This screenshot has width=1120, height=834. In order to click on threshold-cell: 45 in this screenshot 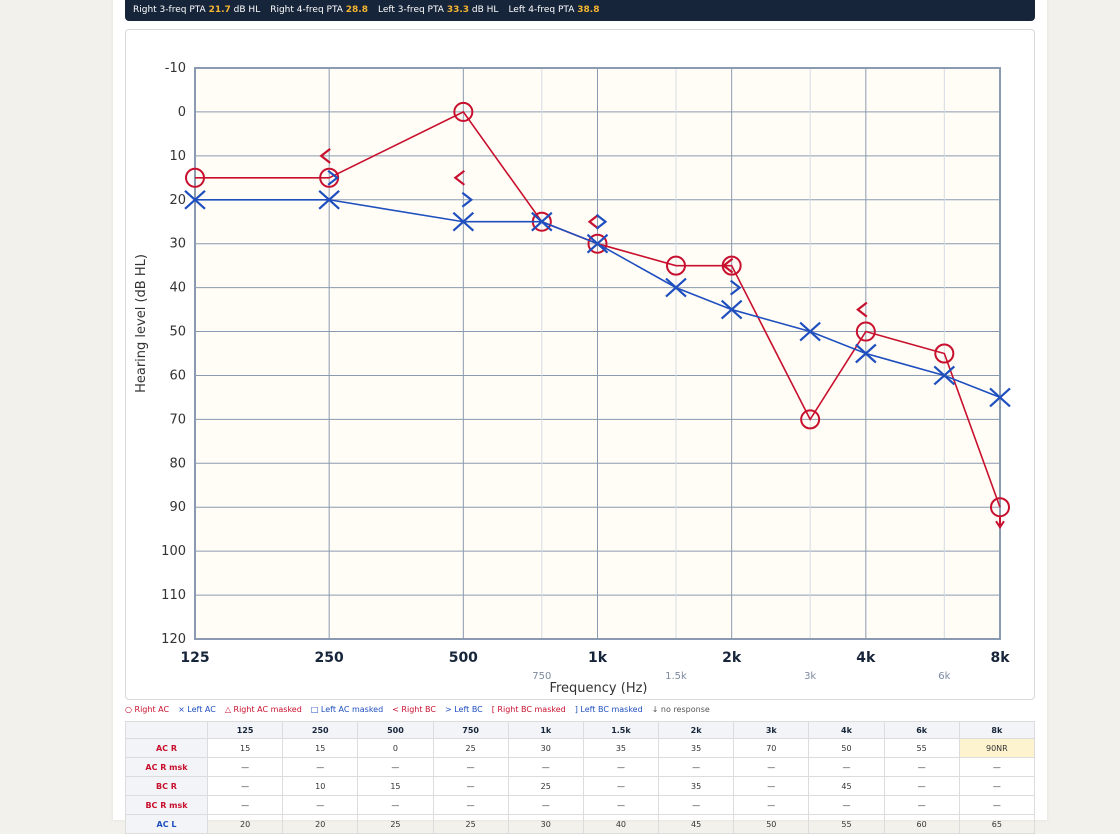, I will do `click(846, 786)`.